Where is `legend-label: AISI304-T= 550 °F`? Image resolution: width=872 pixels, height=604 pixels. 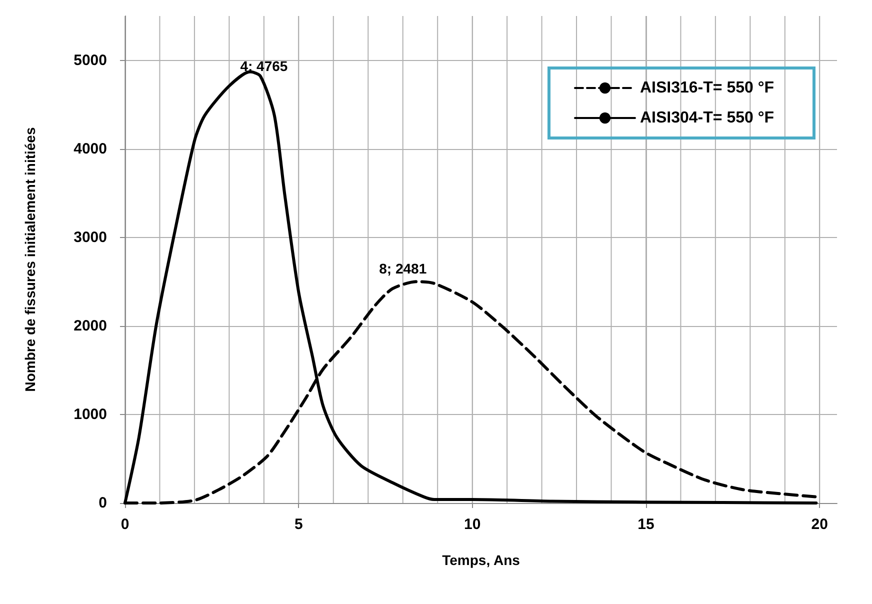 legend-label: AISI304-T= 550 °F is located at coordinates (707, 118).